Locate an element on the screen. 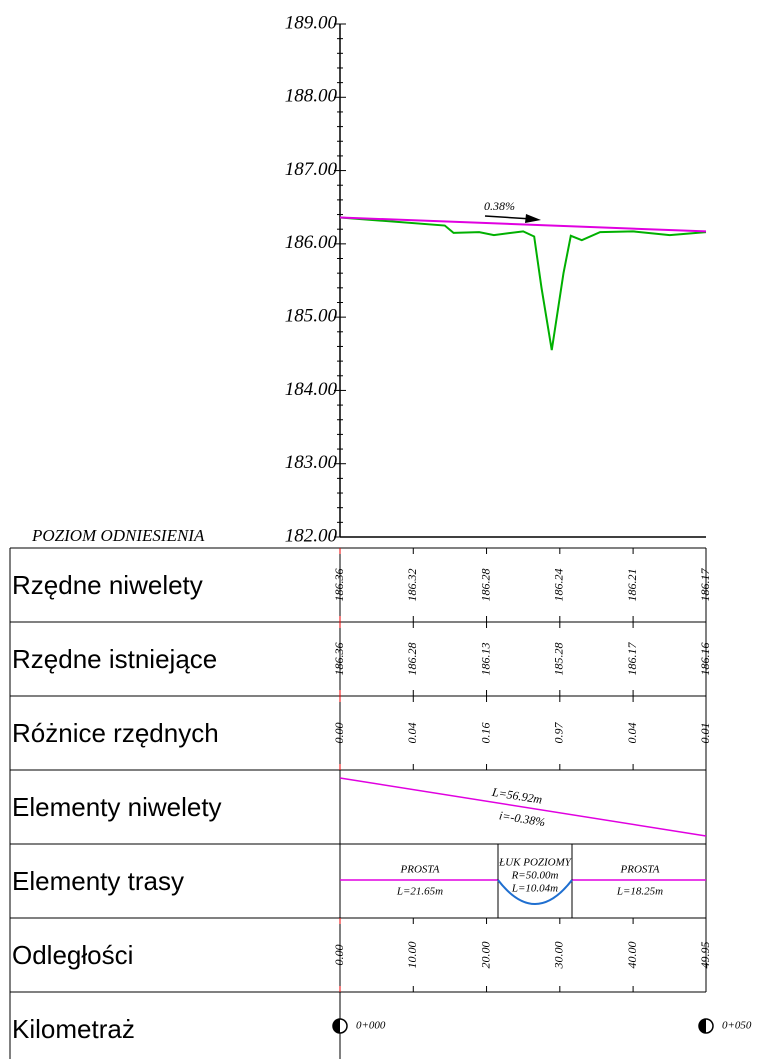 The height and width of the screenshot is (1064, 760). cell-value: 0.16 is located at coordinates (485, 733).